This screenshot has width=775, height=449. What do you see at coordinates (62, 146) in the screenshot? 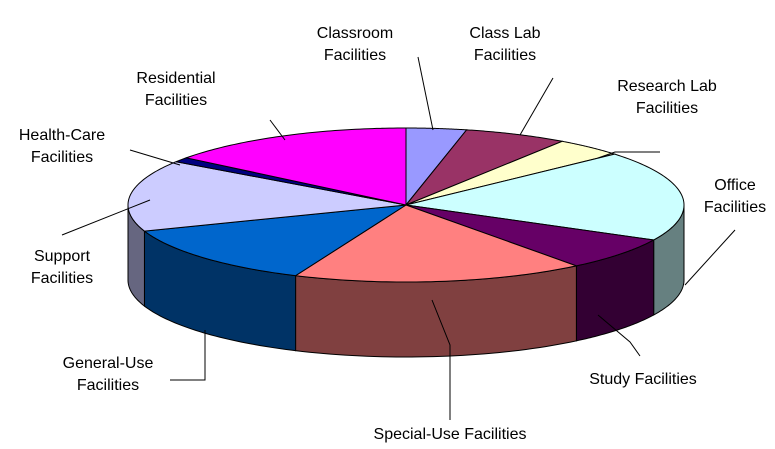
I see `slice-label: Health-Care Facilities` at bounding box center [62, 146].